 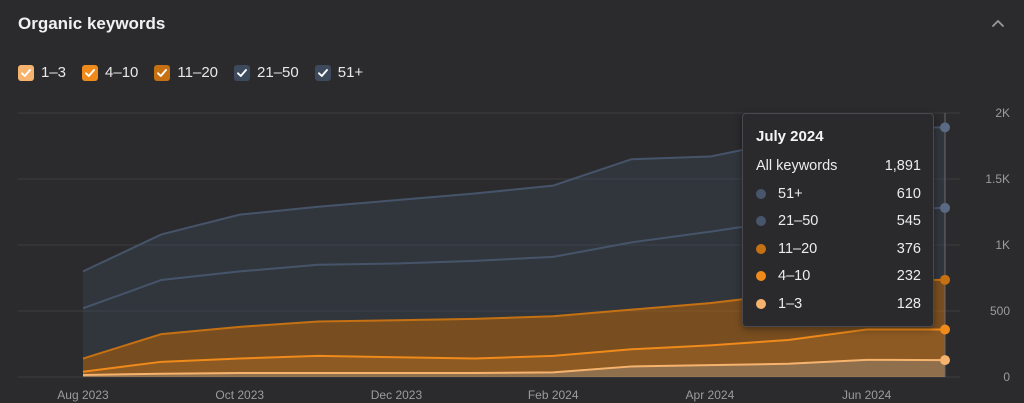 I want to click on legend-label: 4–10, so click(x=122, y=72).